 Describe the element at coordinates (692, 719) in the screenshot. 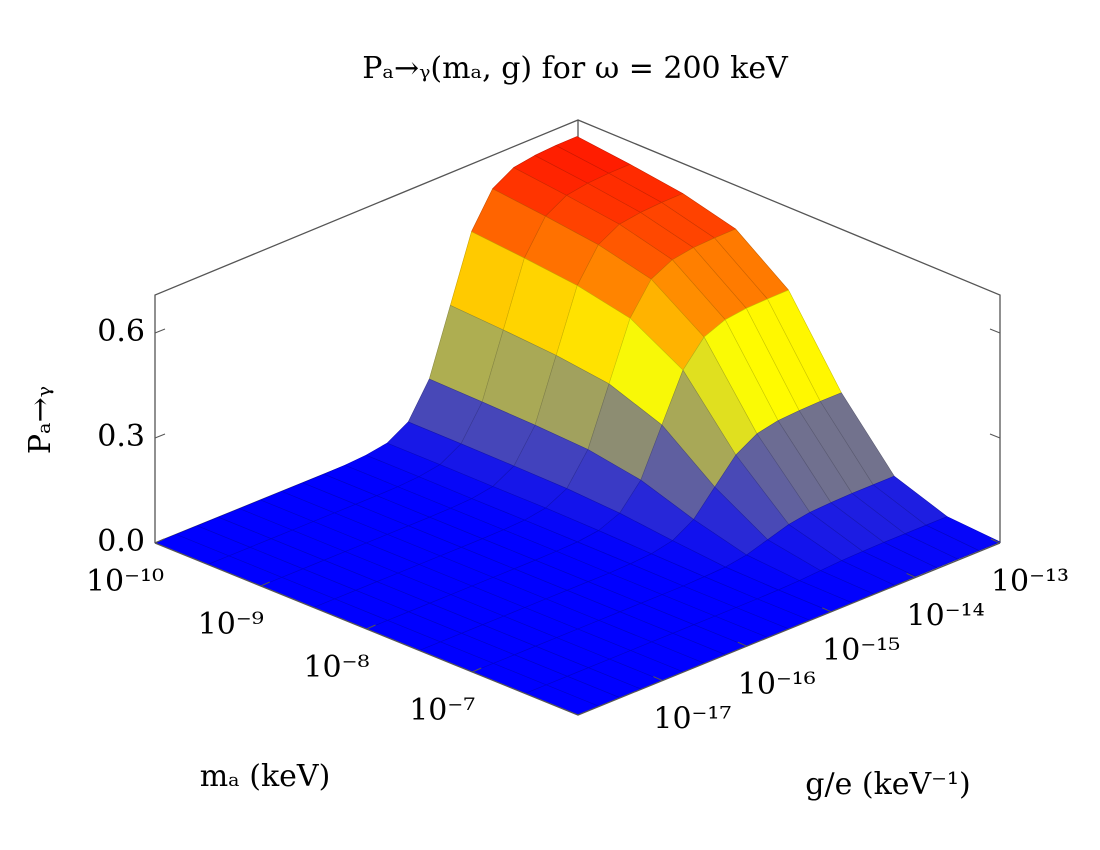

I see `y-tick-label: 10⁻¹⁷` at that location.